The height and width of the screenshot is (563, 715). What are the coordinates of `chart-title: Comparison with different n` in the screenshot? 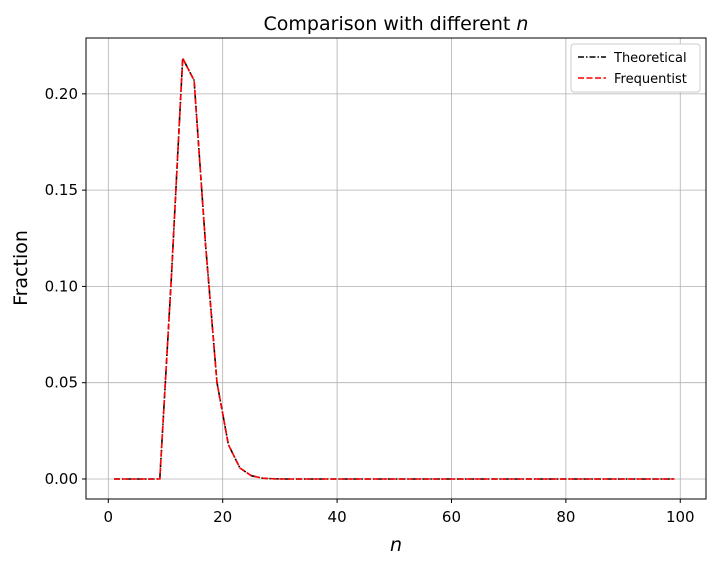 It's located at (396, 24).